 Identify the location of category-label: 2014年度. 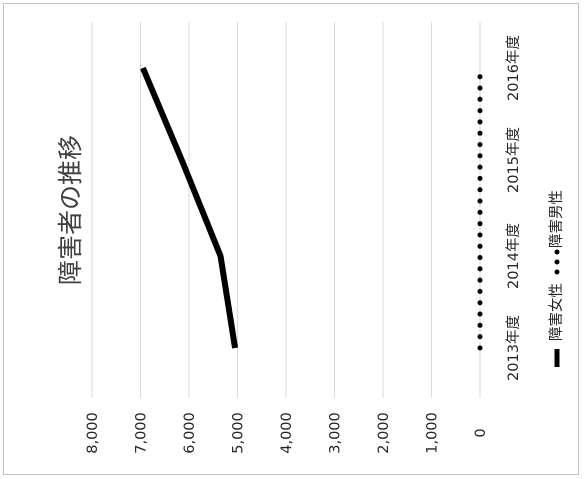
(513, 256).